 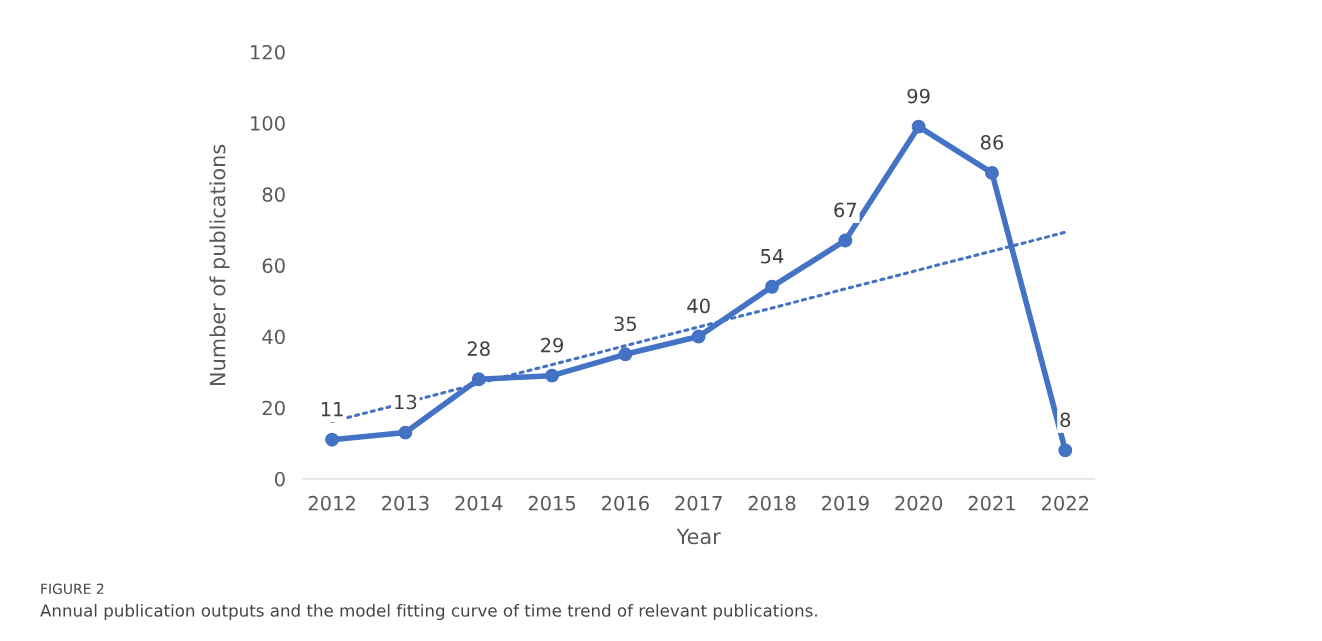 I want to click on x-tick-label: 2022, so click(x=1065, y=503).